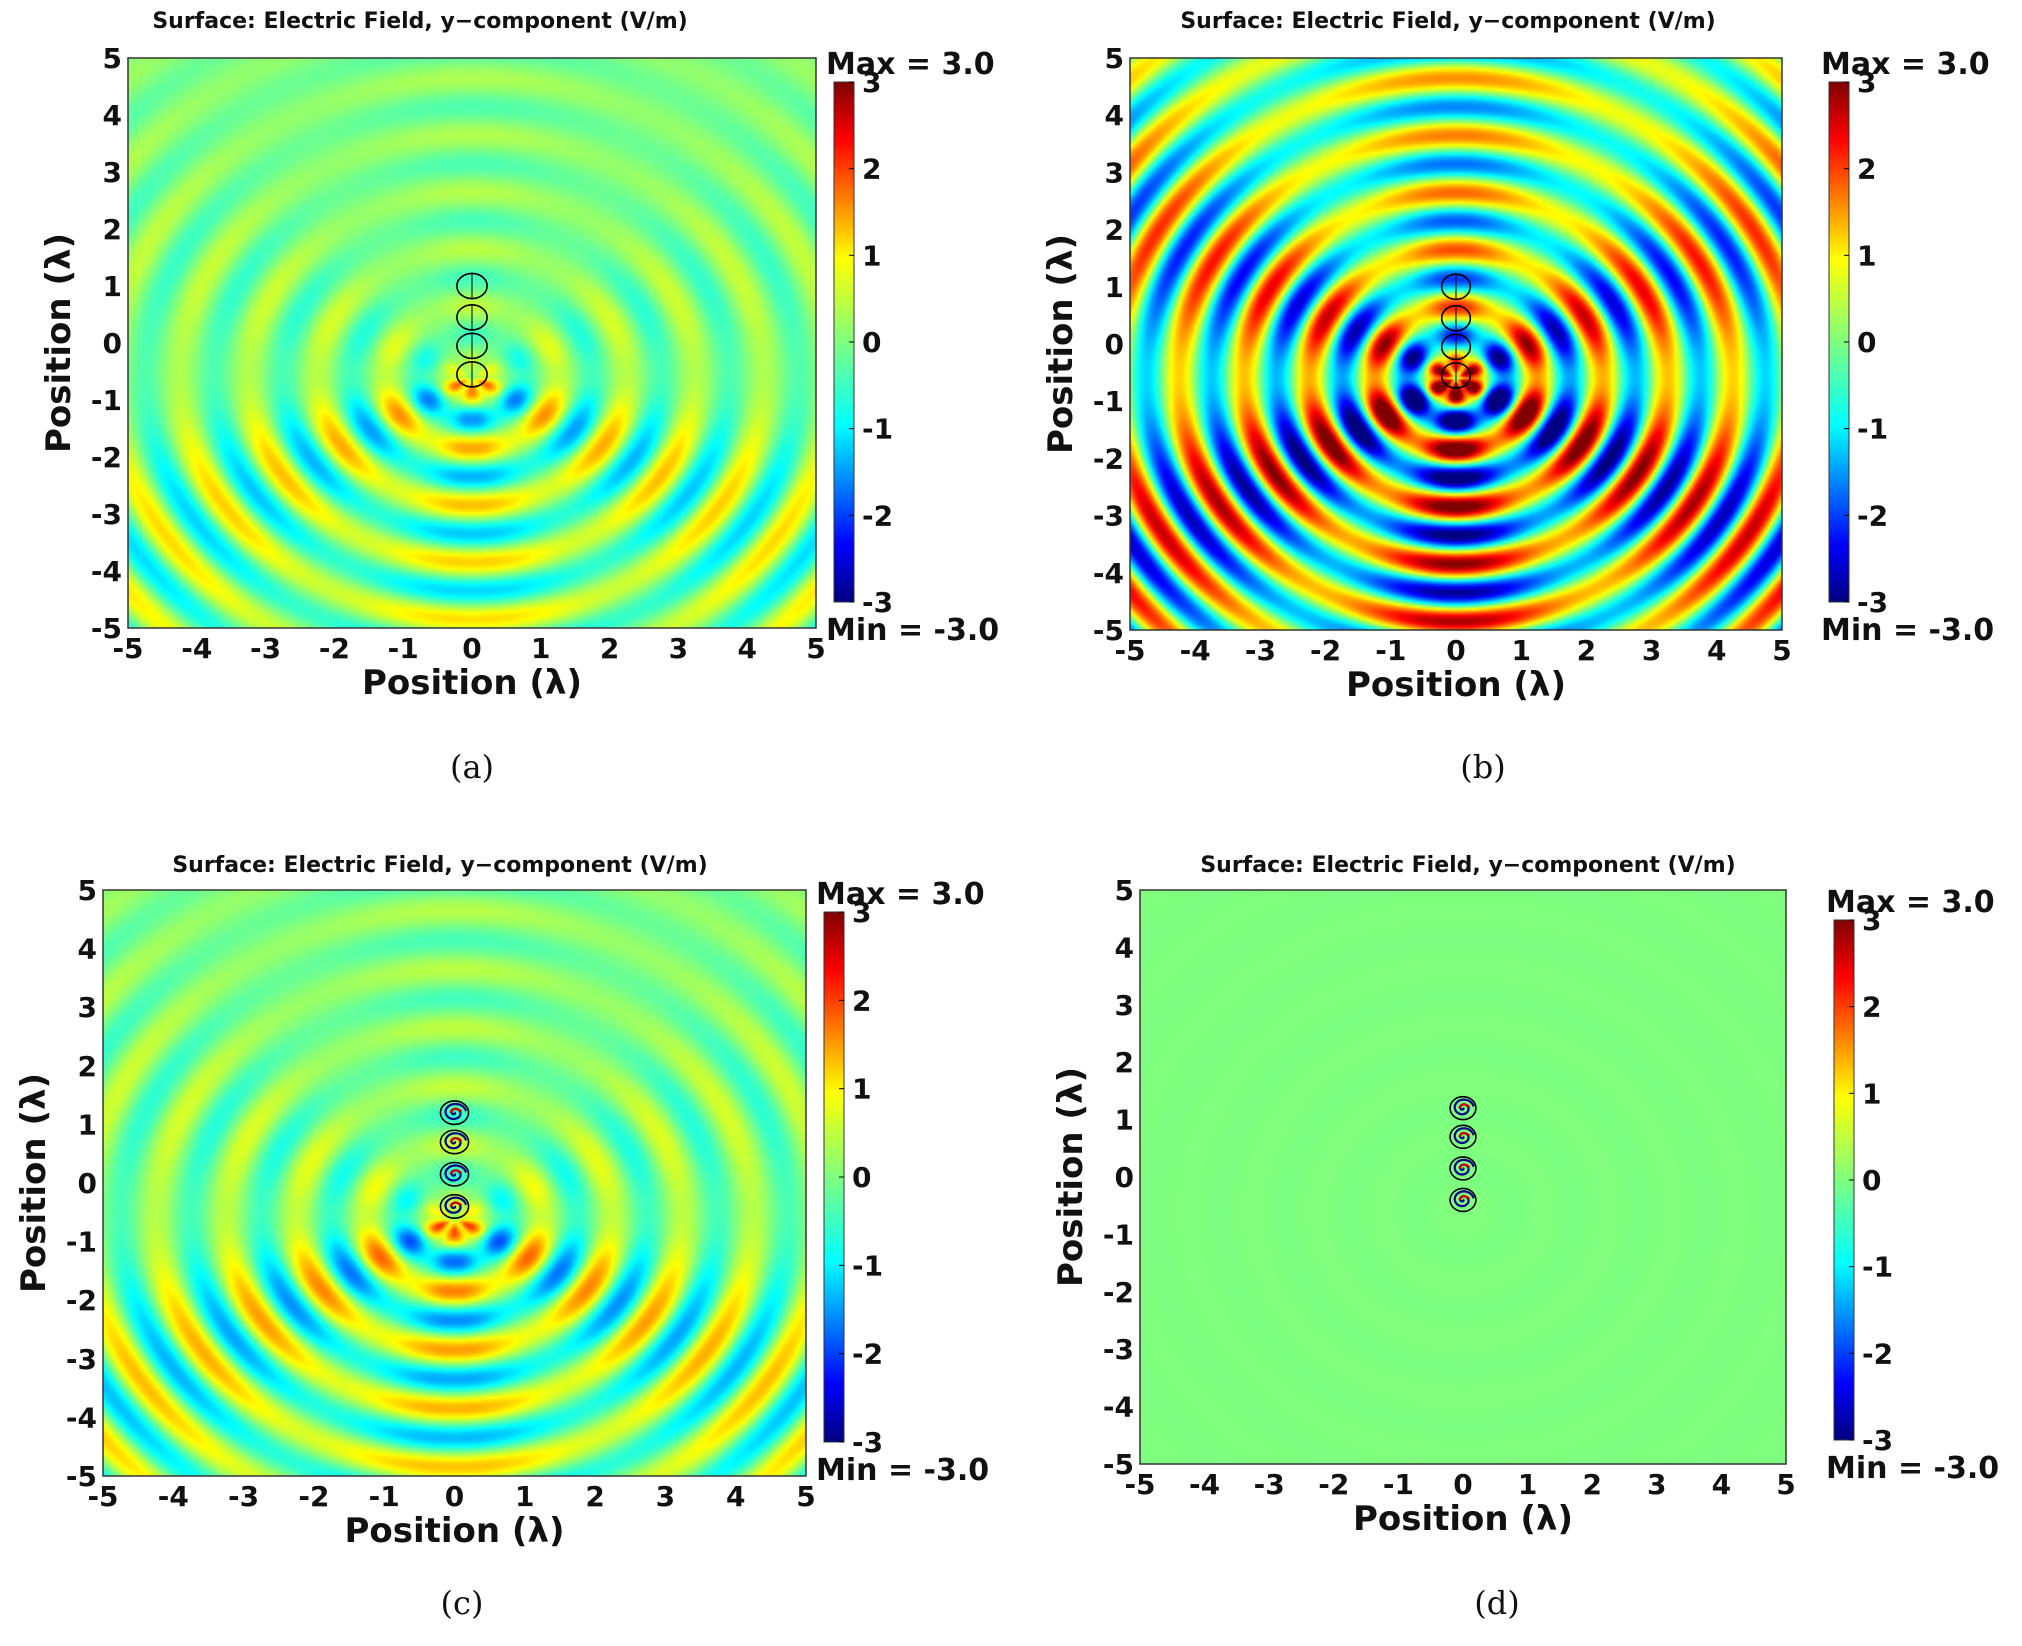 The image size is (2022, 1646). I want to click on x-tick-label: -5, so click(1129, 650).